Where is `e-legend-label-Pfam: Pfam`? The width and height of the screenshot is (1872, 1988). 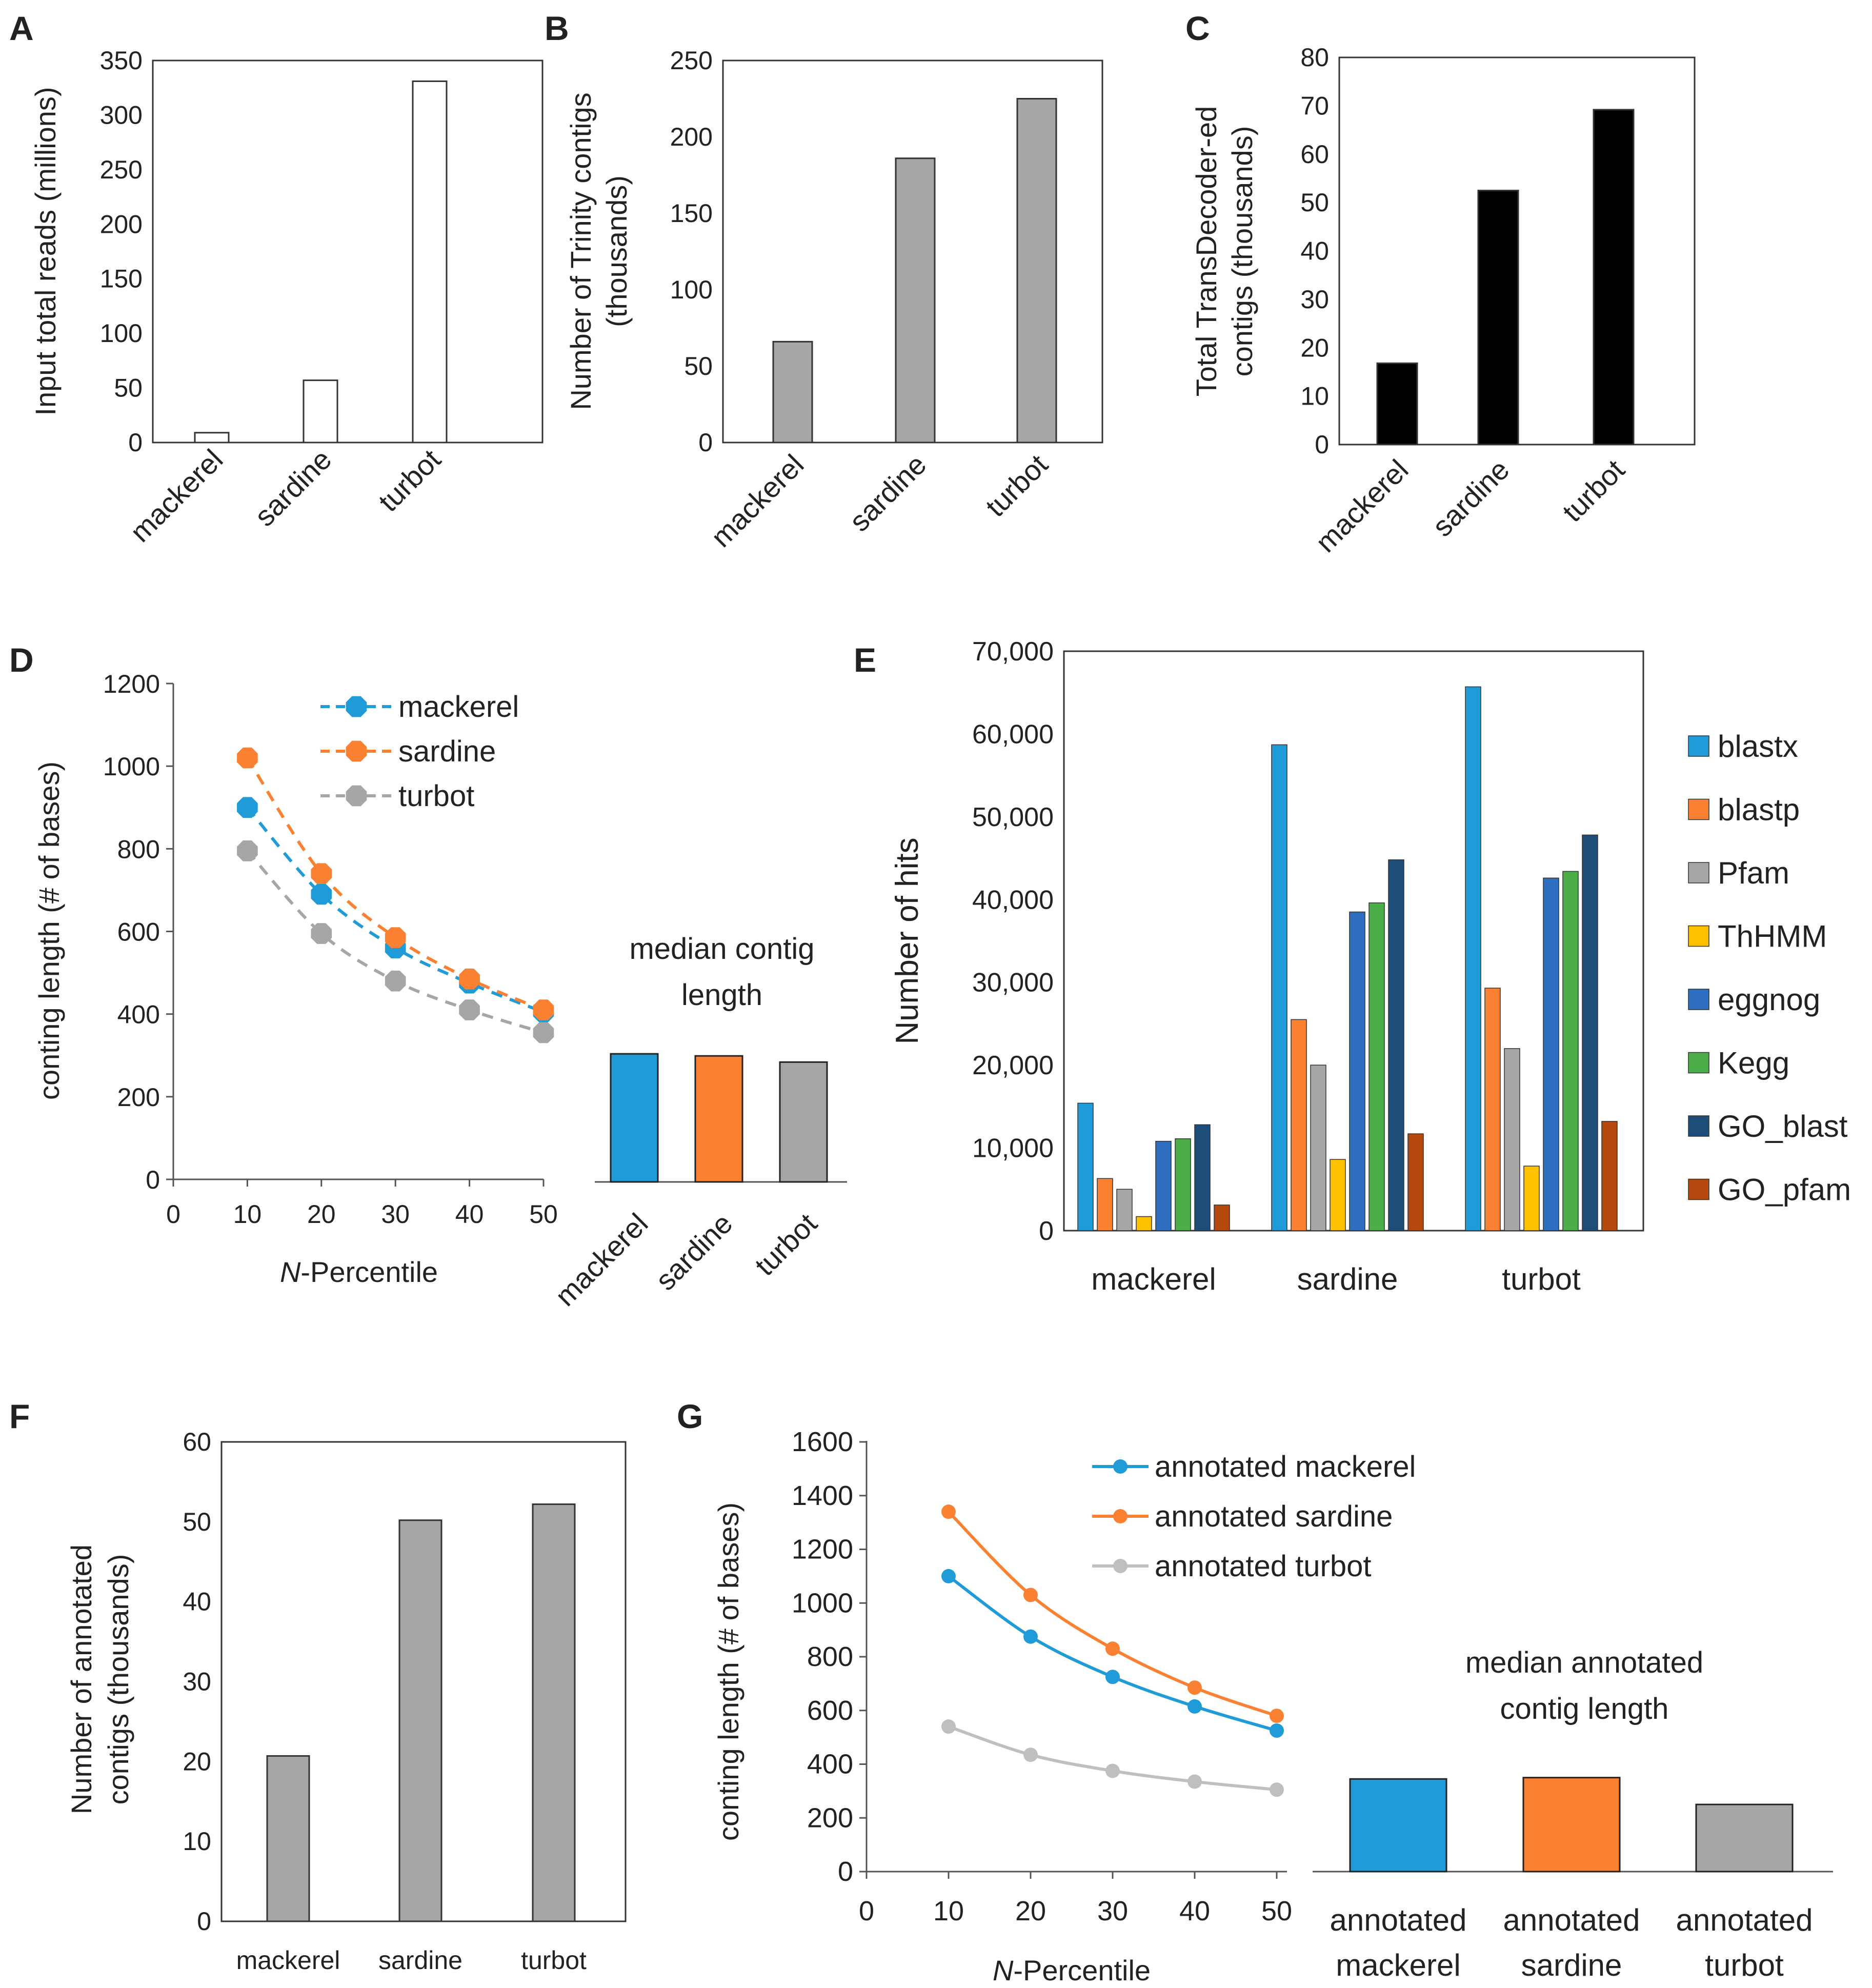 e-legend-label-Pfam: Pfam is located at coordinates (1753, 873).